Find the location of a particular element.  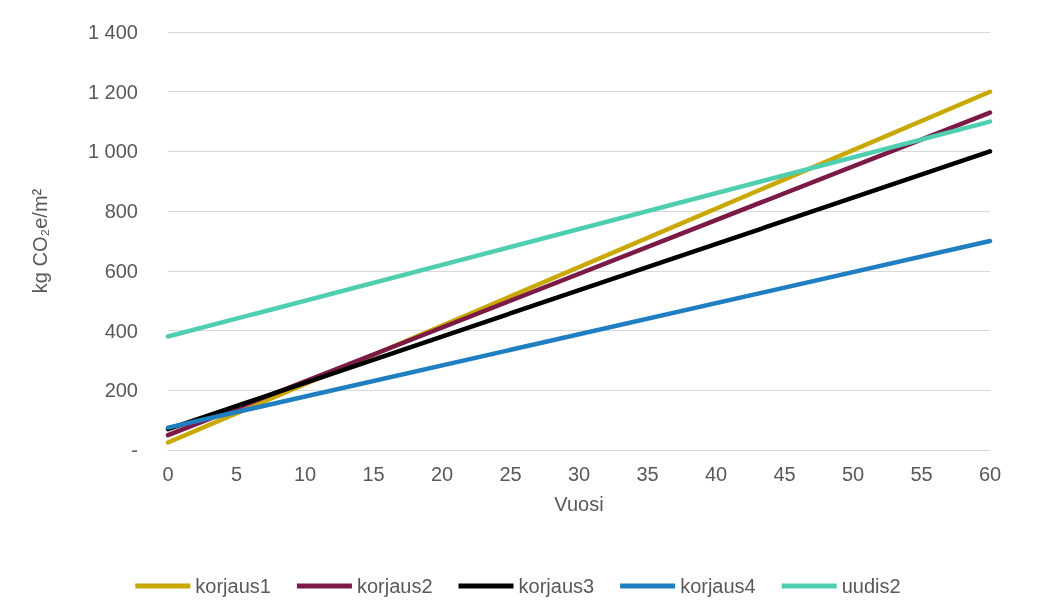

y-tick-label: 1 000 is located at coordinates (112, 151).